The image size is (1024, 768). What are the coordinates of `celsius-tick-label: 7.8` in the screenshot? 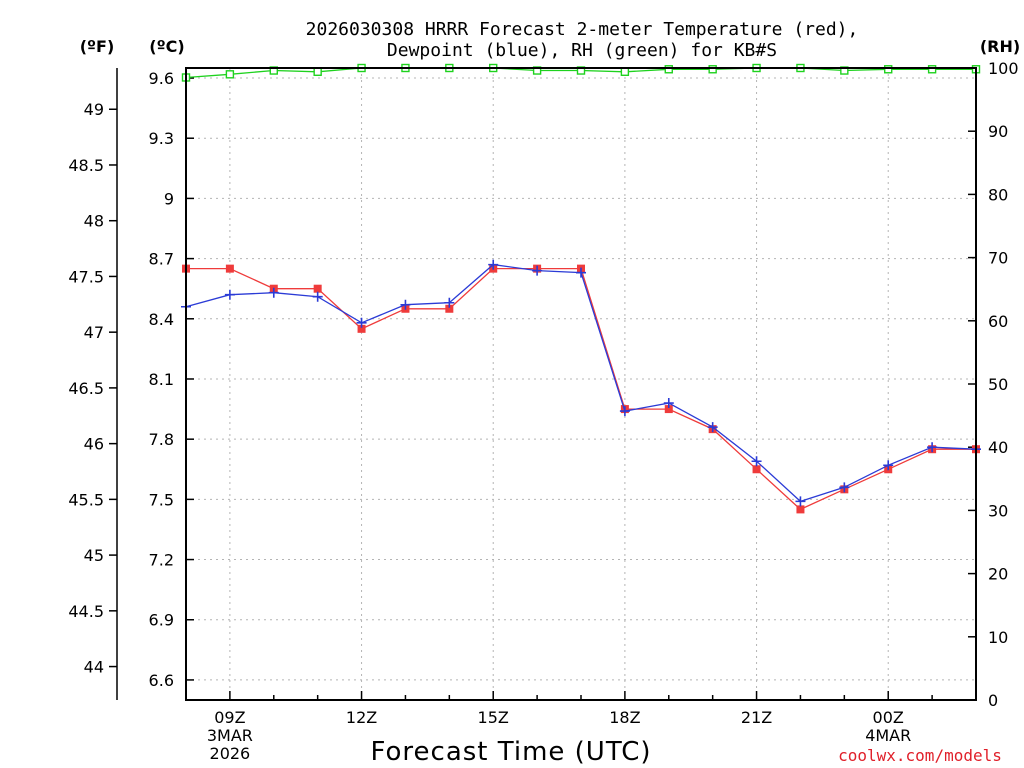 It's located at (161, 439).